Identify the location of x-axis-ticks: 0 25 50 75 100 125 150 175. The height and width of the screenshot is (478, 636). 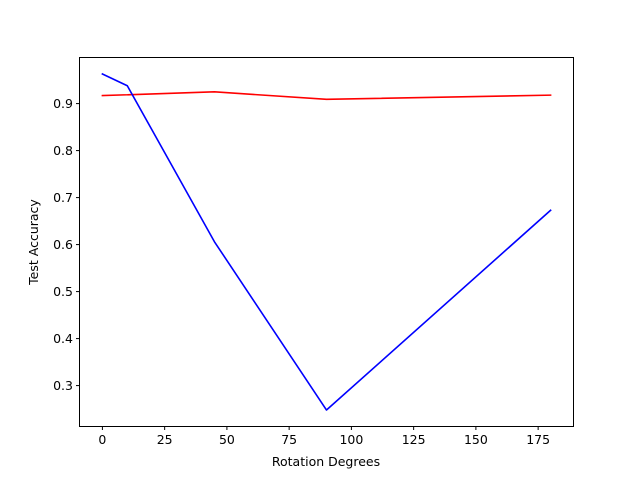
(324, 436).